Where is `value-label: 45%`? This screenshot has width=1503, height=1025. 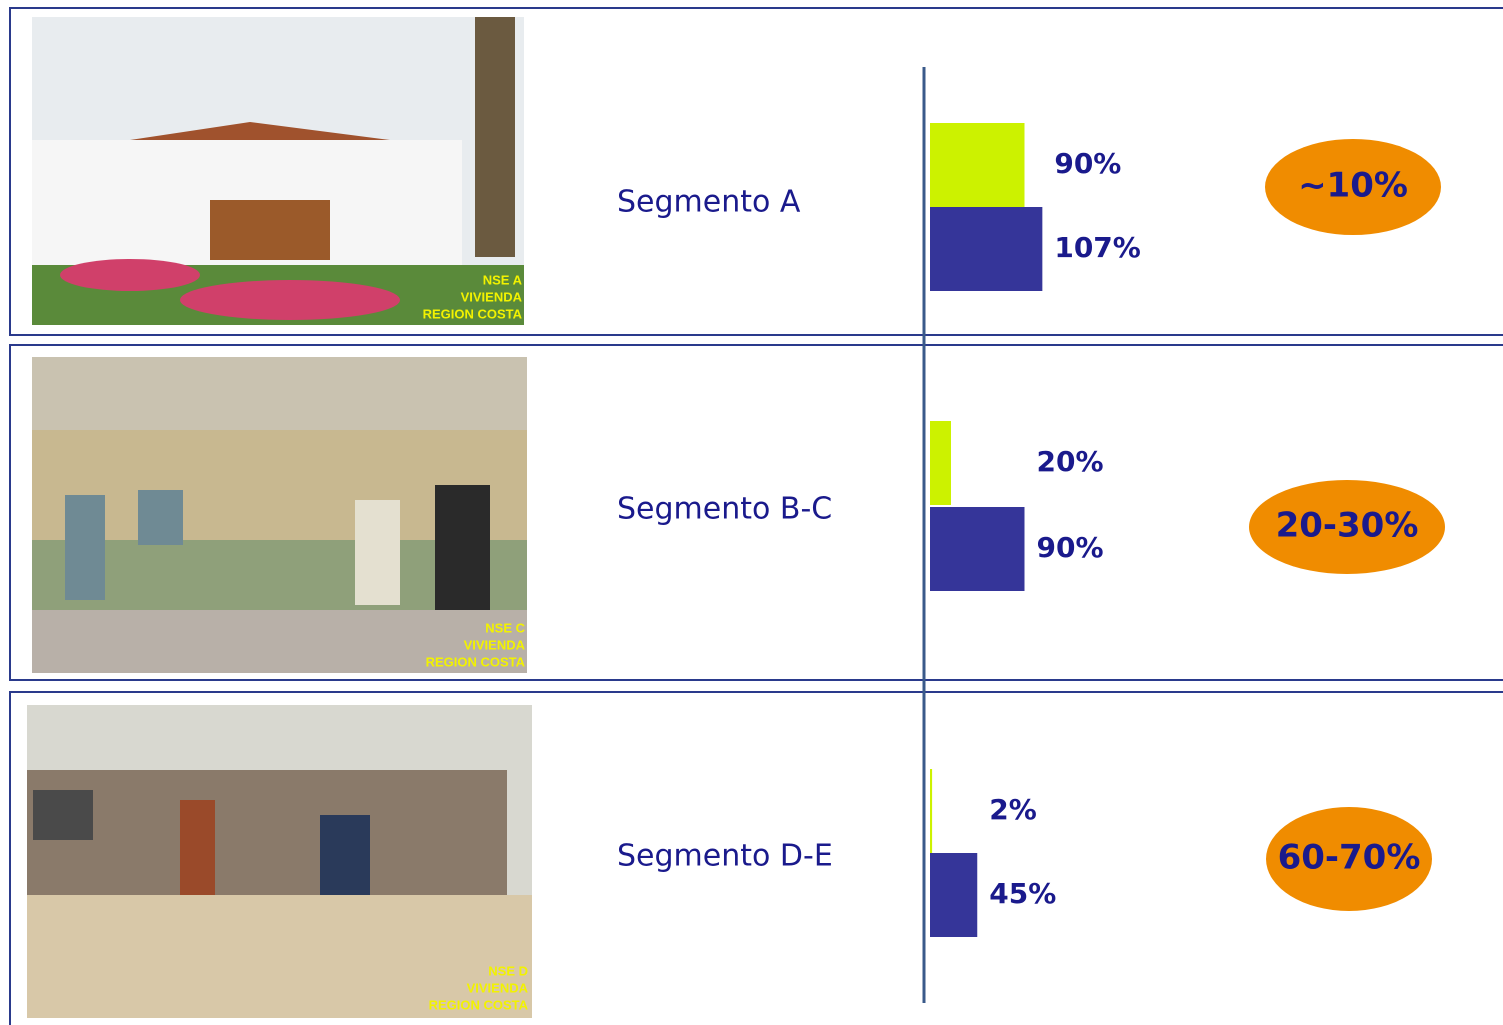 value-label: 45% is located at coordinates (1022, 893).